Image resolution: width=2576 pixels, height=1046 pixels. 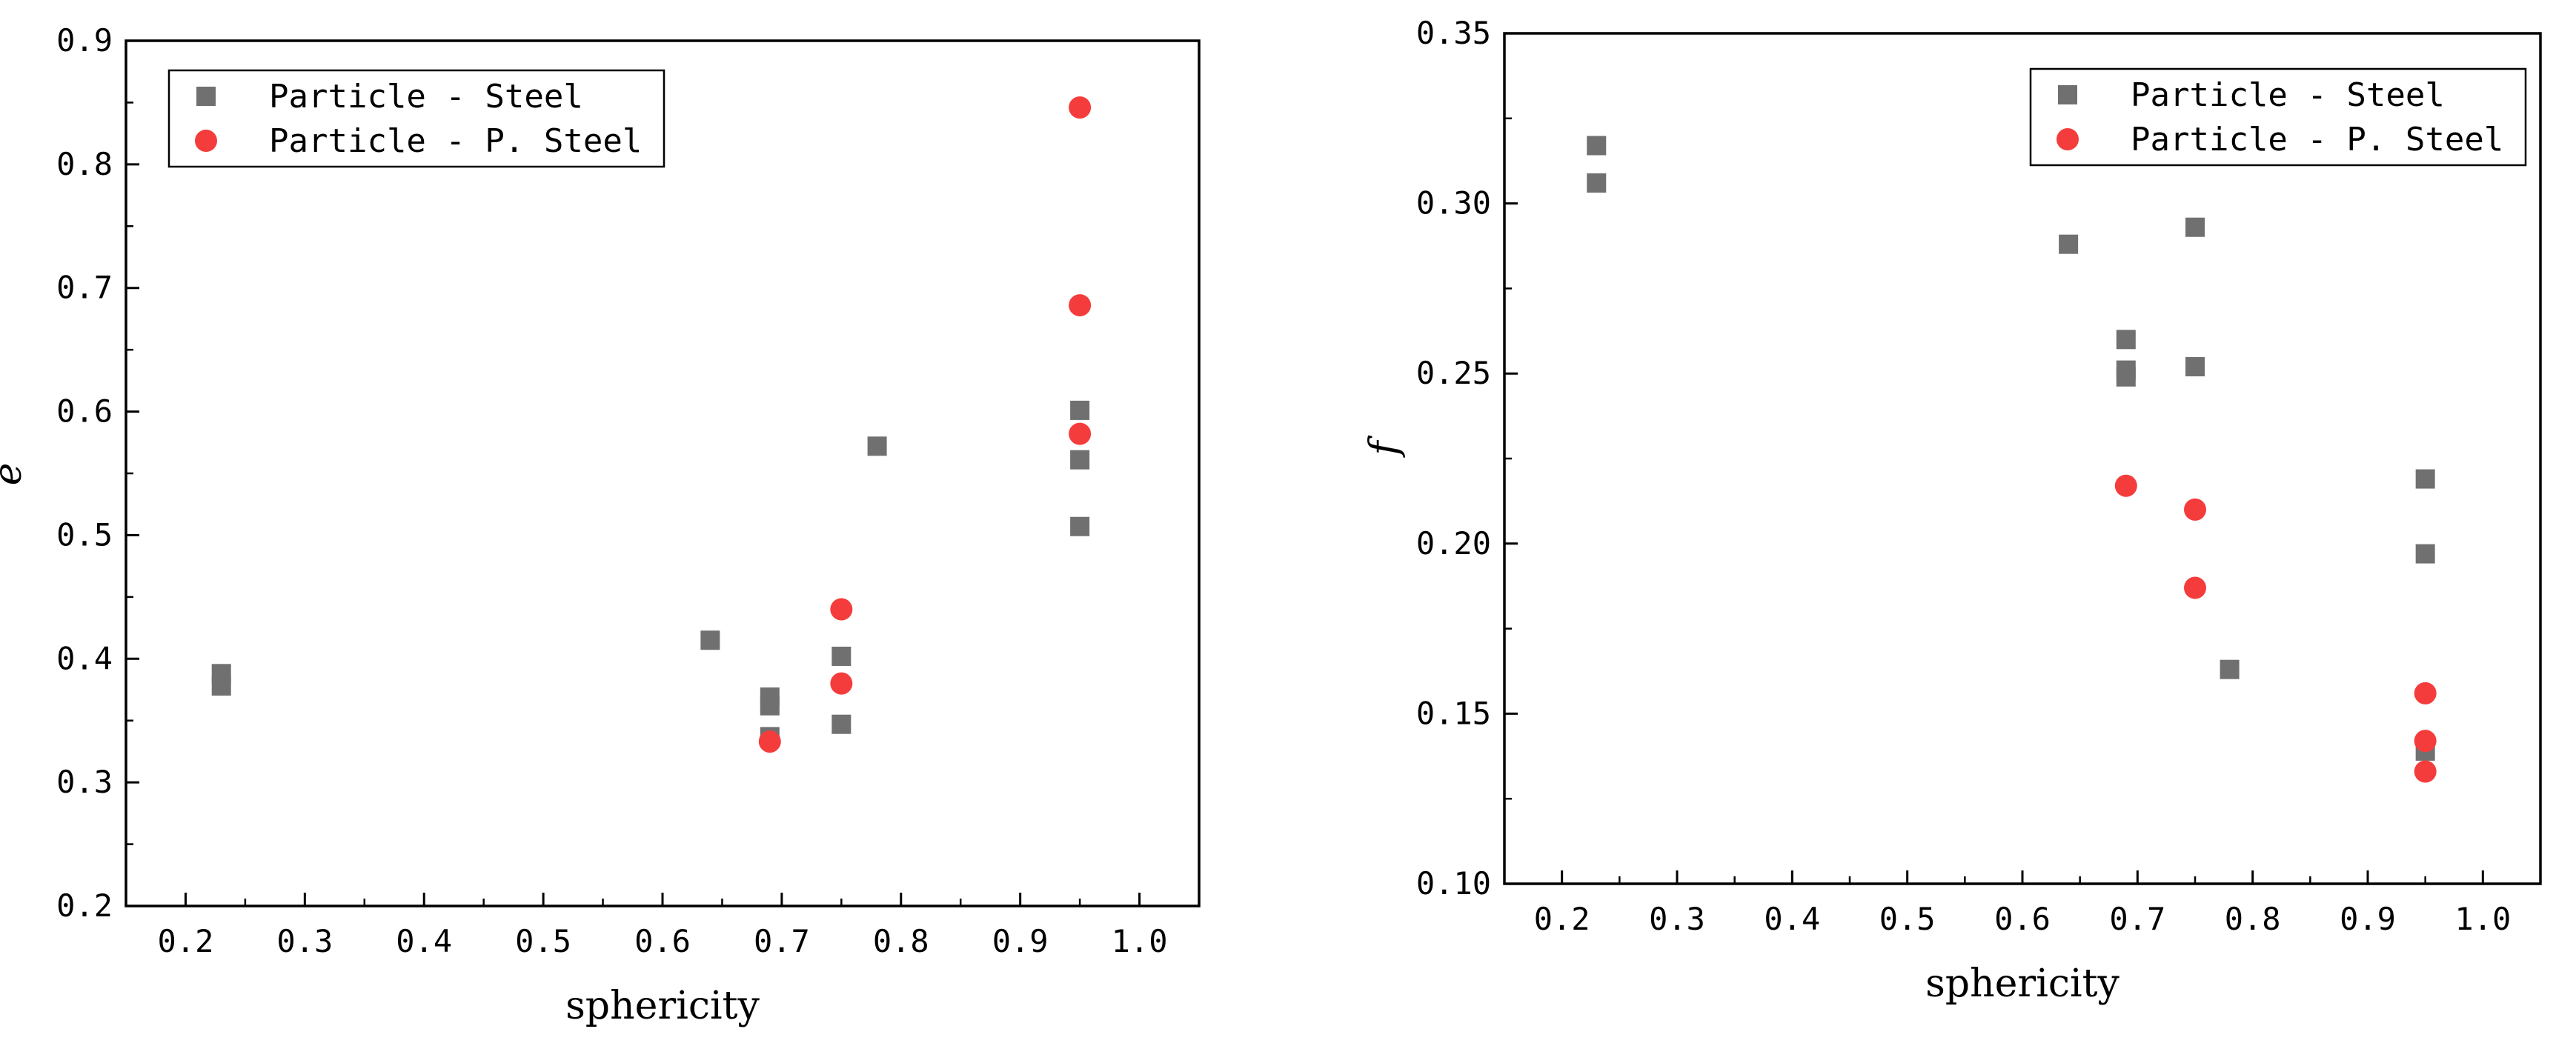 I want to click on y-axis-title: e, so click(x=15, y=475).